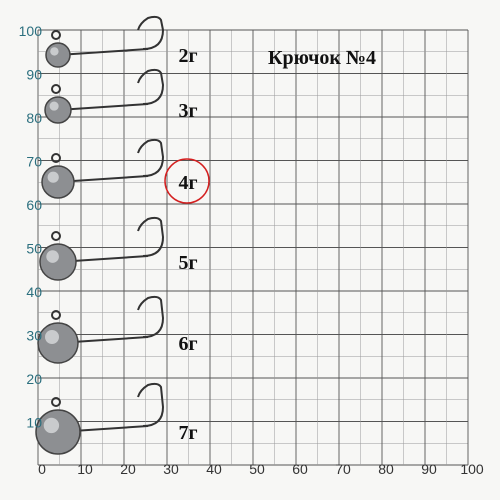 The width and height of the screenshot is (500, 500). What do you see at coordinates (34, 162) in the screenshot?
I see `y-axis-label: 70` at bounding box center [34, 162].